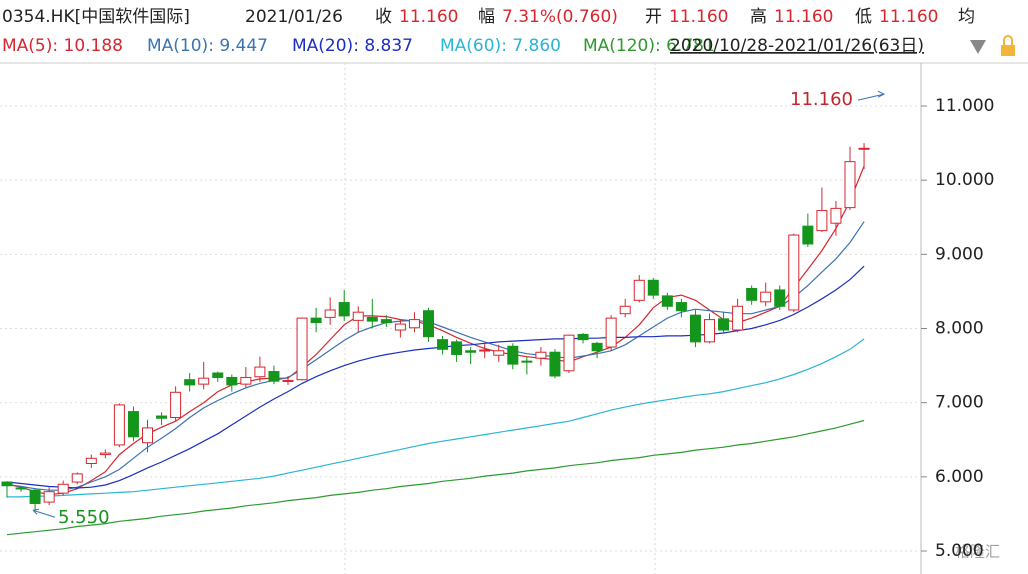 Image resolution: width=1028 pixels, height=574 pixels. What do you see at coordinates (207, 46) in the screenshot?
I see `legend-entry: MA(10): 9.447` at bounding box center [207, 46].